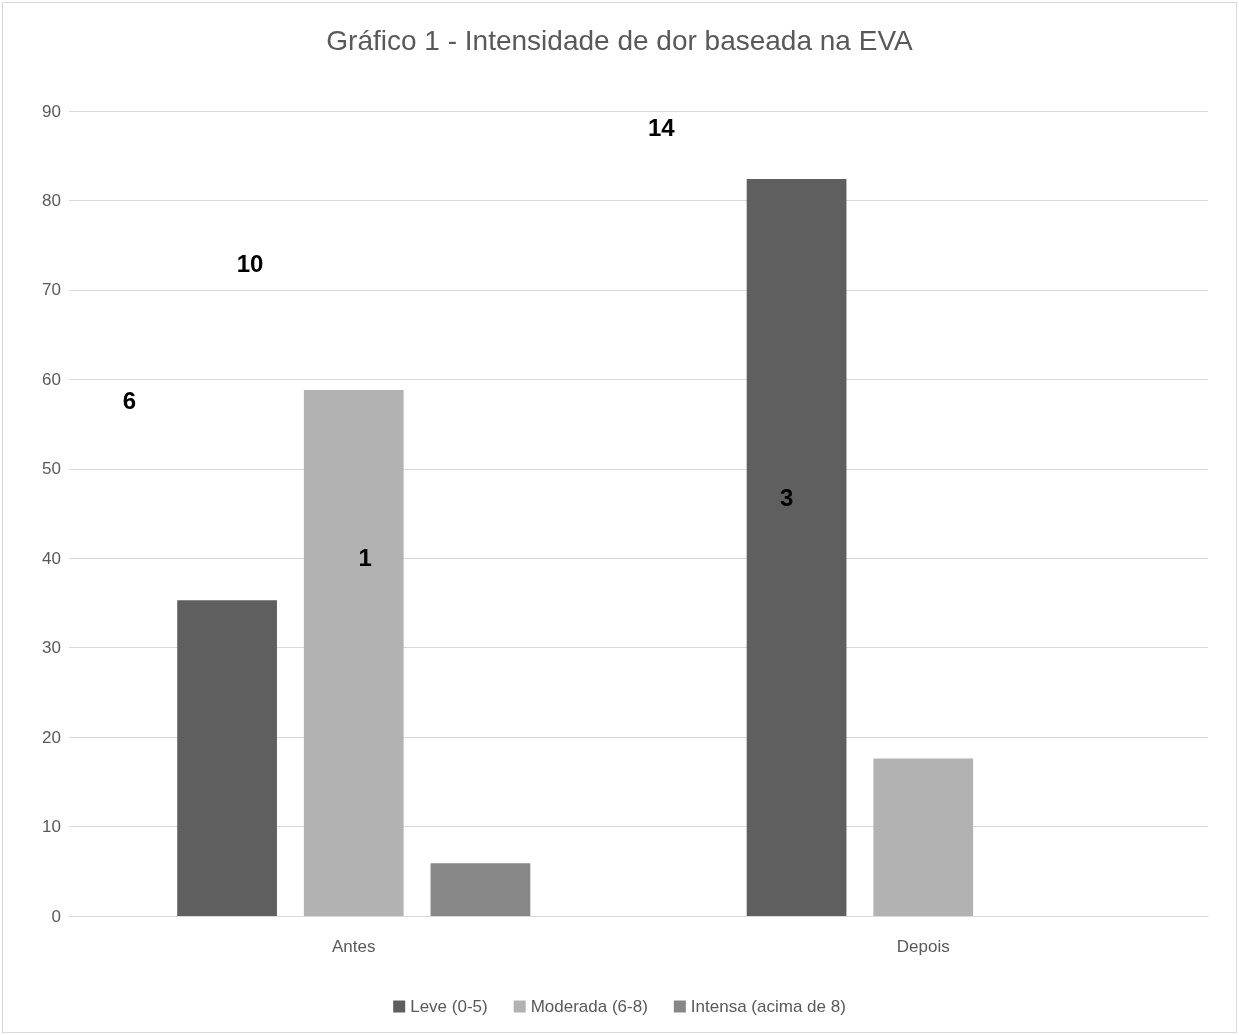 The height and width of the screenshot is (1035, 1239). I want to click on x-tick-label: Depois, so click(923, 946).